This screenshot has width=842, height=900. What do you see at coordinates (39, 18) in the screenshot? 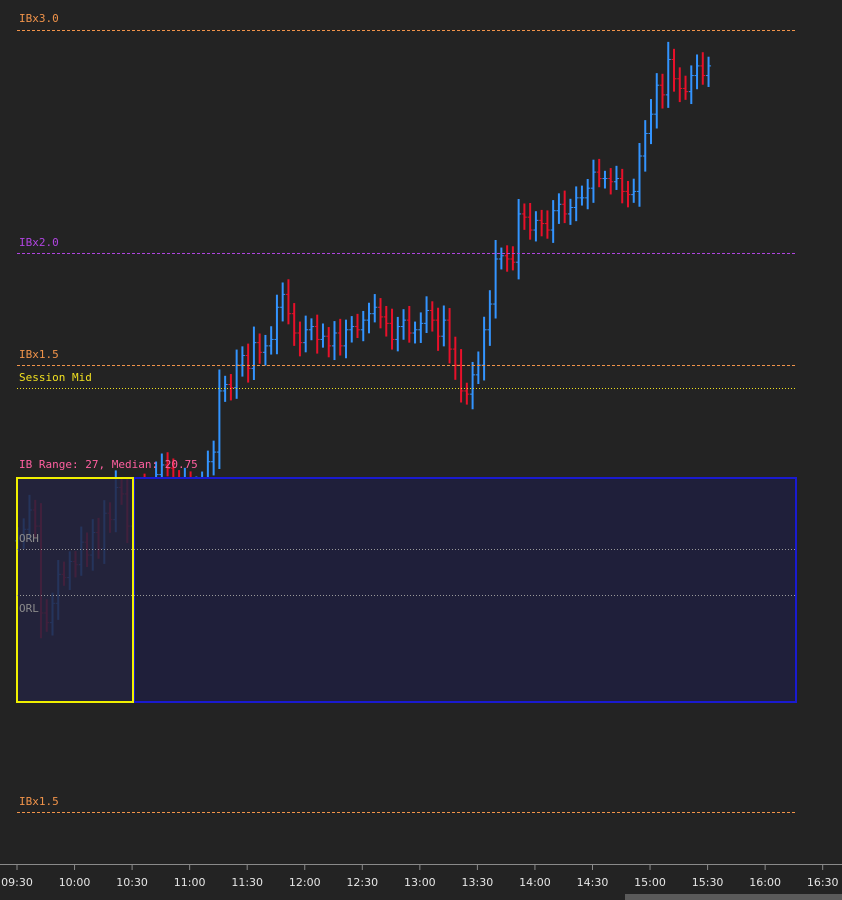
I see `ibx3-label: IBx3.0` at bounding box center [39, 18].